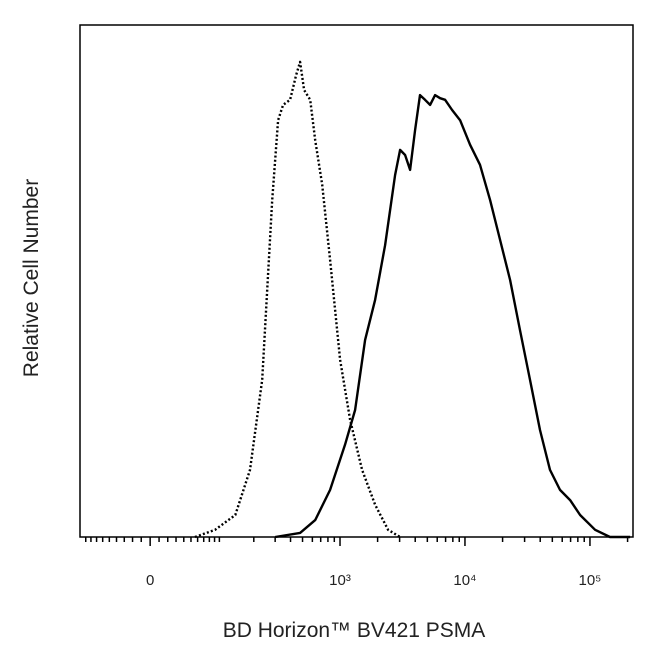 This screenshot has width=650, height=650. Describe the element at coordinates (464, 580) in the screenshot. I see `x-tick-label: 10⁴` at that location.